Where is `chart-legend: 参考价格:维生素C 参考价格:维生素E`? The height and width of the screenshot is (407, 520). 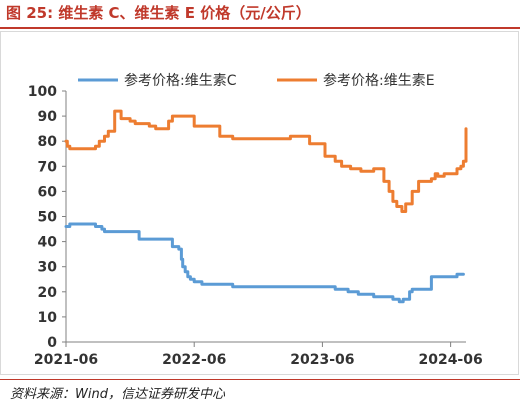
chart-legend: 参考价格:维生素C 参考价格:维生素E is located at coordinates (256, 80).